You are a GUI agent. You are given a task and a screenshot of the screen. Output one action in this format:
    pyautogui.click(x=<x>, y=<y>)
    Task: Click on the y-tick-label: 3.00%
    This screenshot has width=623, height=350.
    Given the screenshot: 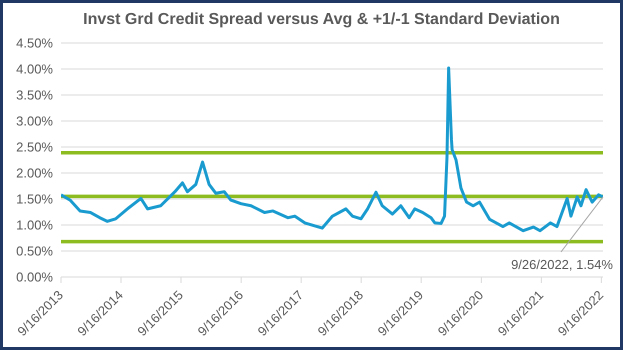 What is the action you would take?
    pyautogui.click(x=35, y=121)
    